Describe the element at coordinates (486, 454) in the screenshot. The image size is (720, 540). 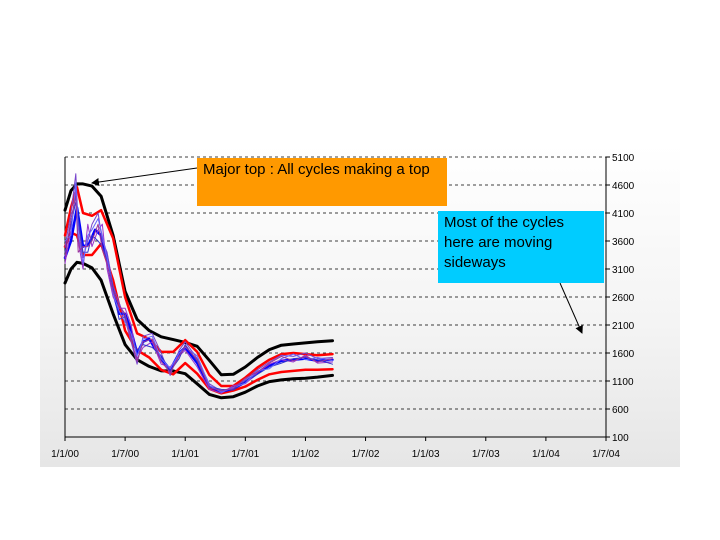
I see `x-tick-label: 1/7/03` at that location.